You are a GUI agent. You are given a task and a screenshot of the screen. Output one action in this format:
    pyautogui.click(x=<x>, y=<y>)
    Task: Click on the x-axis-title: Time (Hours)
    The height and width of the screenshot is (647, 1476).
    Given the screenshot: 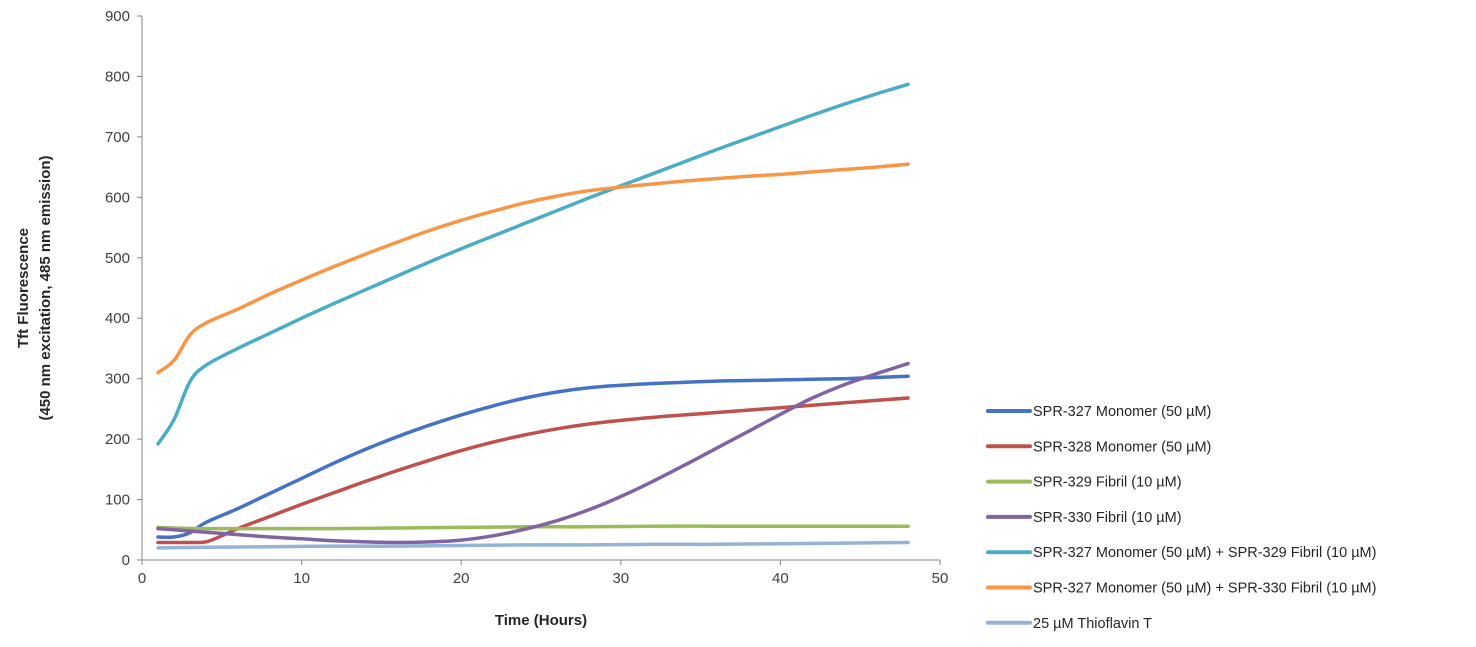 What is the action you would take?
    pyautogui.click(x=541, y=620)
    